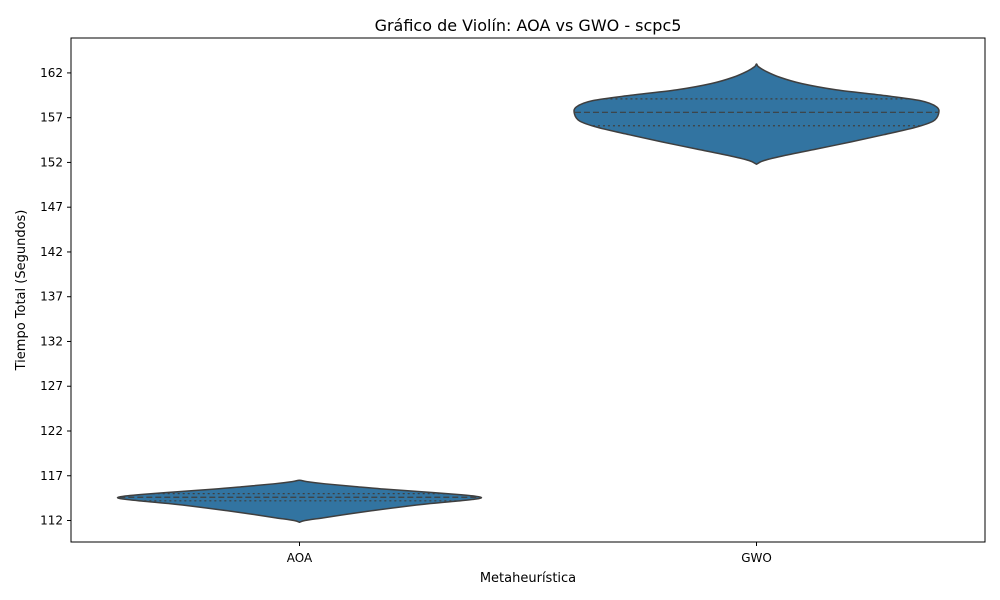 This screenshot has height=600, width=1000. I want to click on x-tick-label: GWO, so click(756, 558).